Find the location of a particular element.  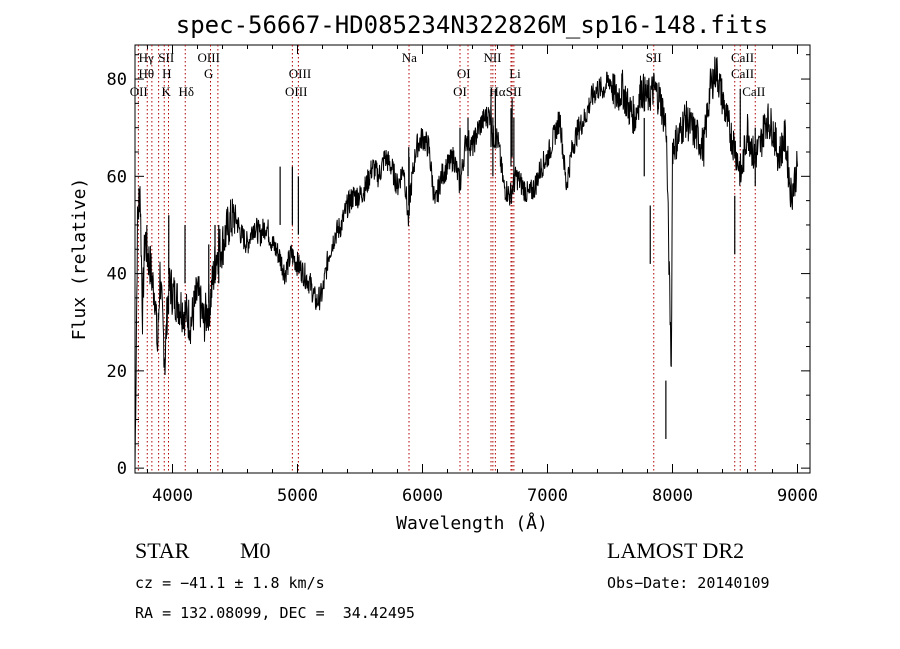

x-tick-label: 5000 is located at coordinates (297, 496).